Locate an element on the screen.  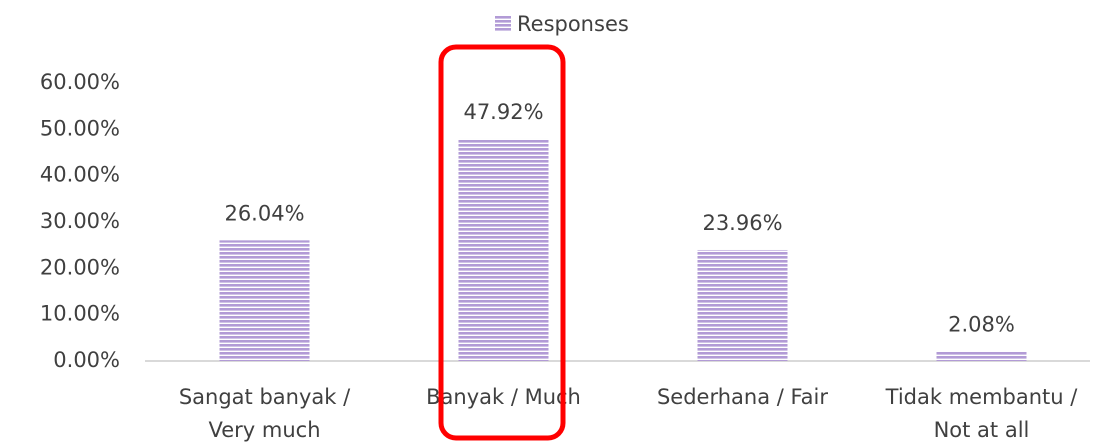
y-tick-label: 30.00% is located at coordinates (80, 221).